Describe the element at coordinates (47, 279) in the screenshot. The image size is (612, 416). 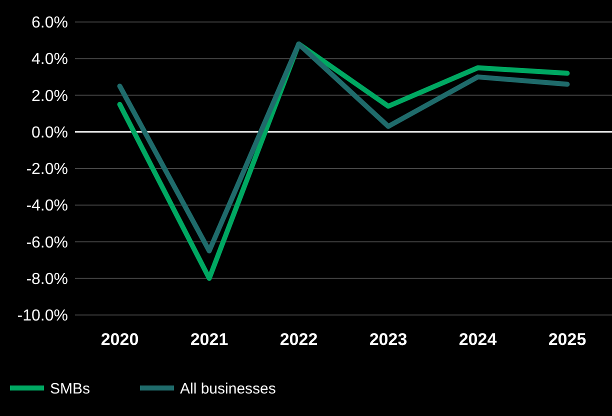
I see `y-tick-label: -8.0%` at that location.